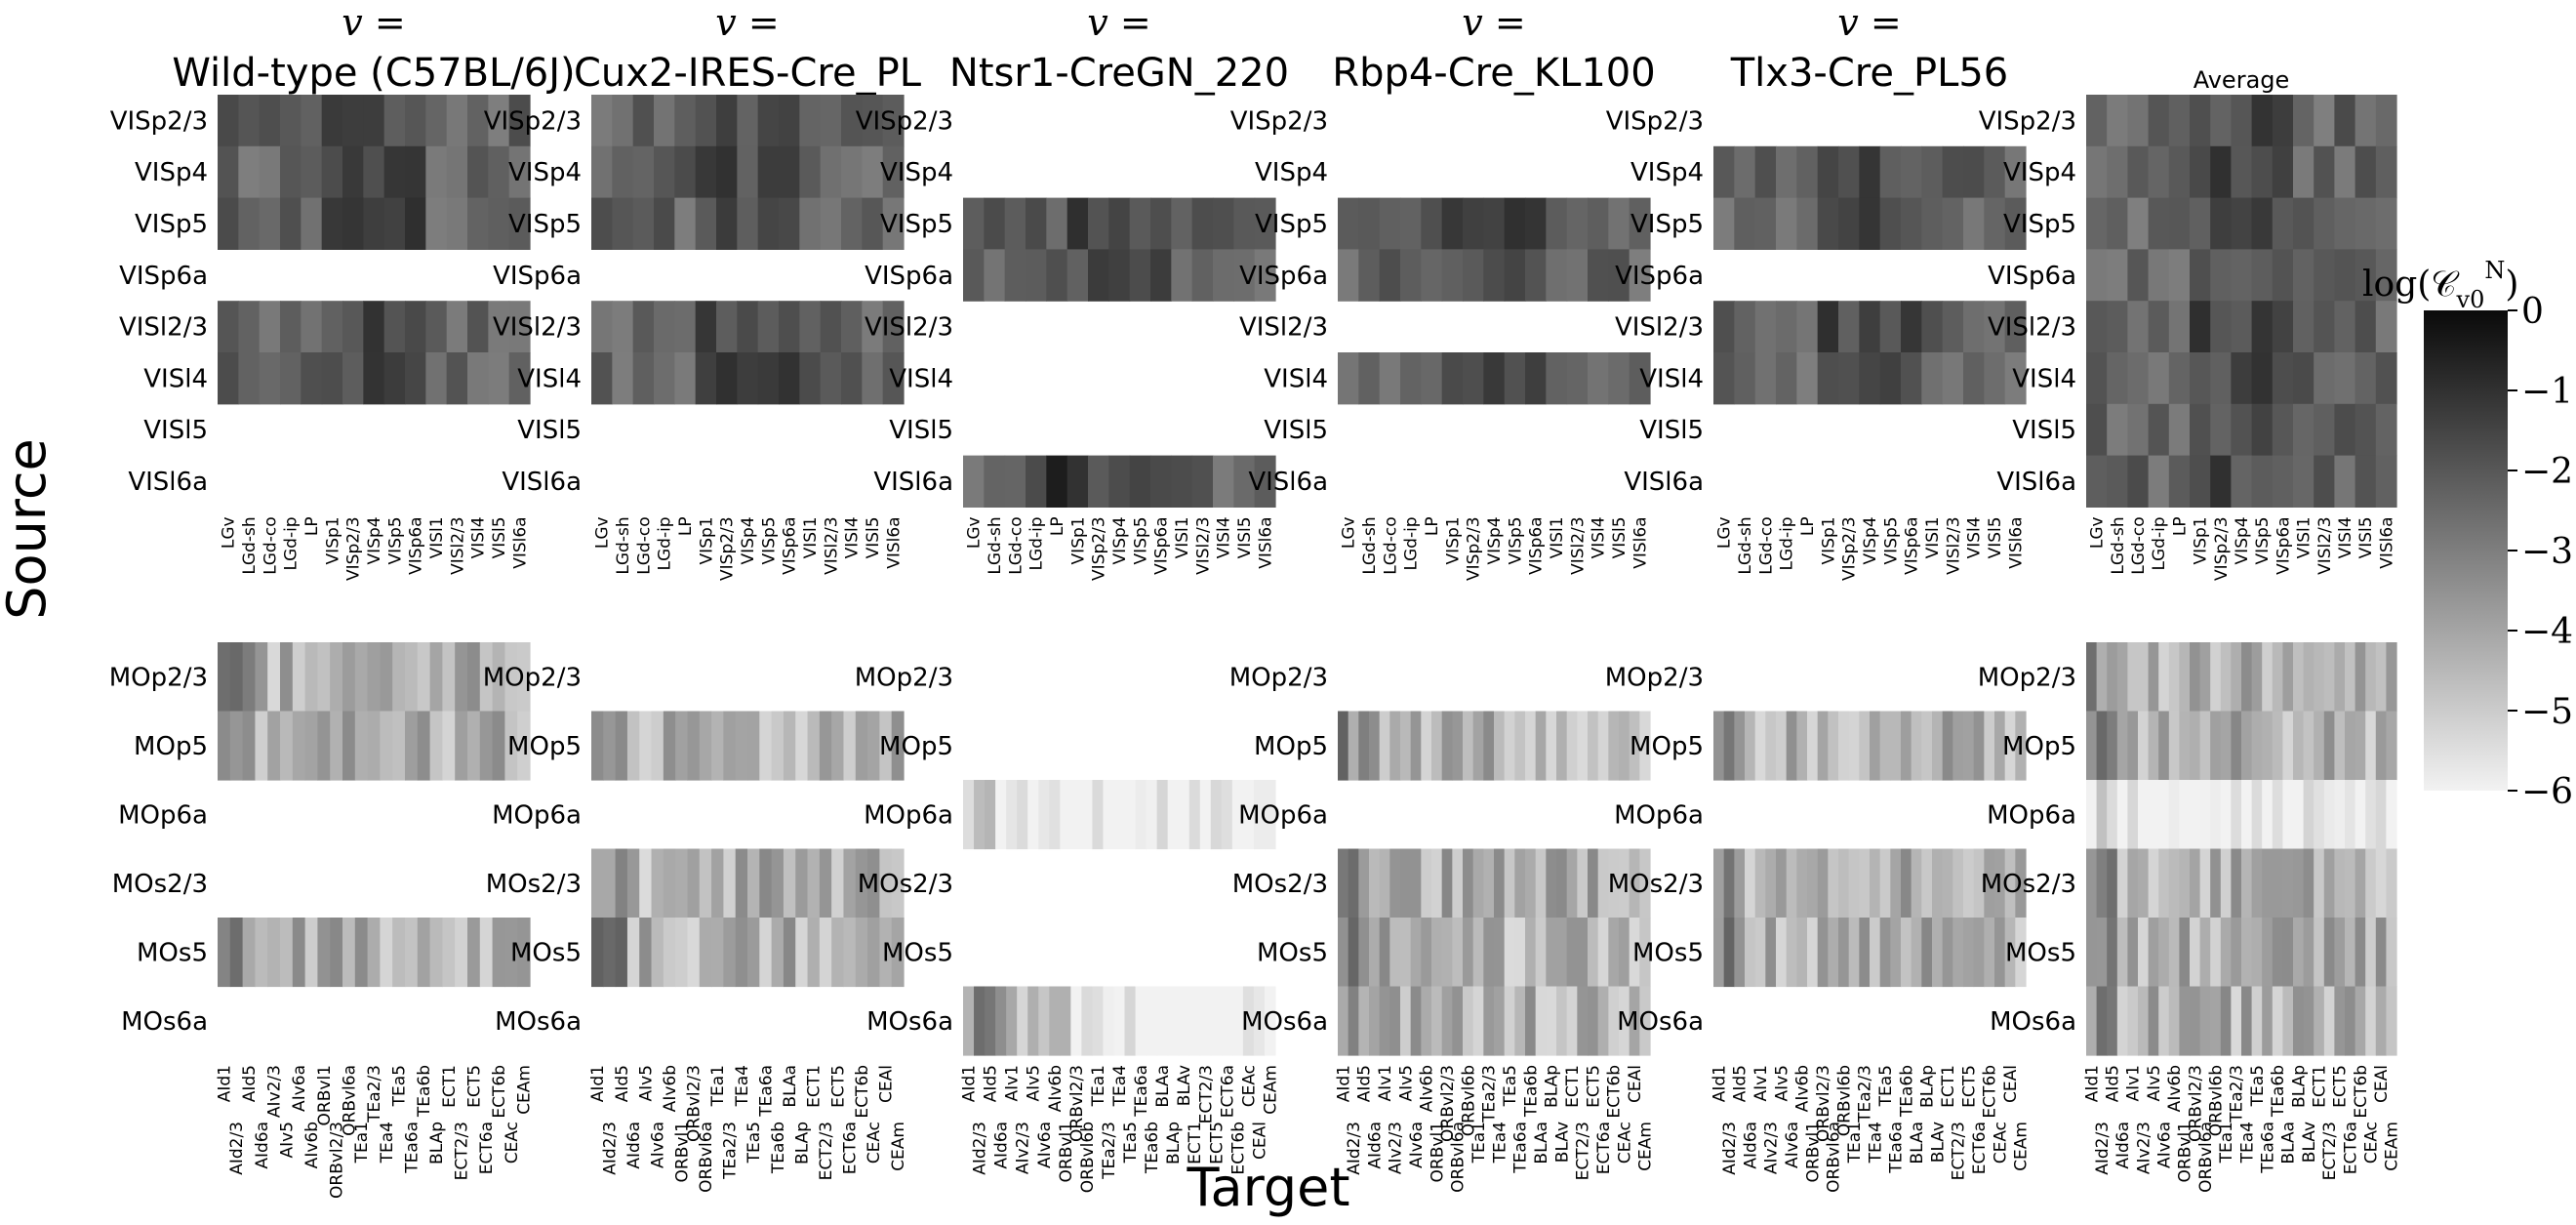  I want to click on target-tick-label: BLAv, so click(1184, 1085).